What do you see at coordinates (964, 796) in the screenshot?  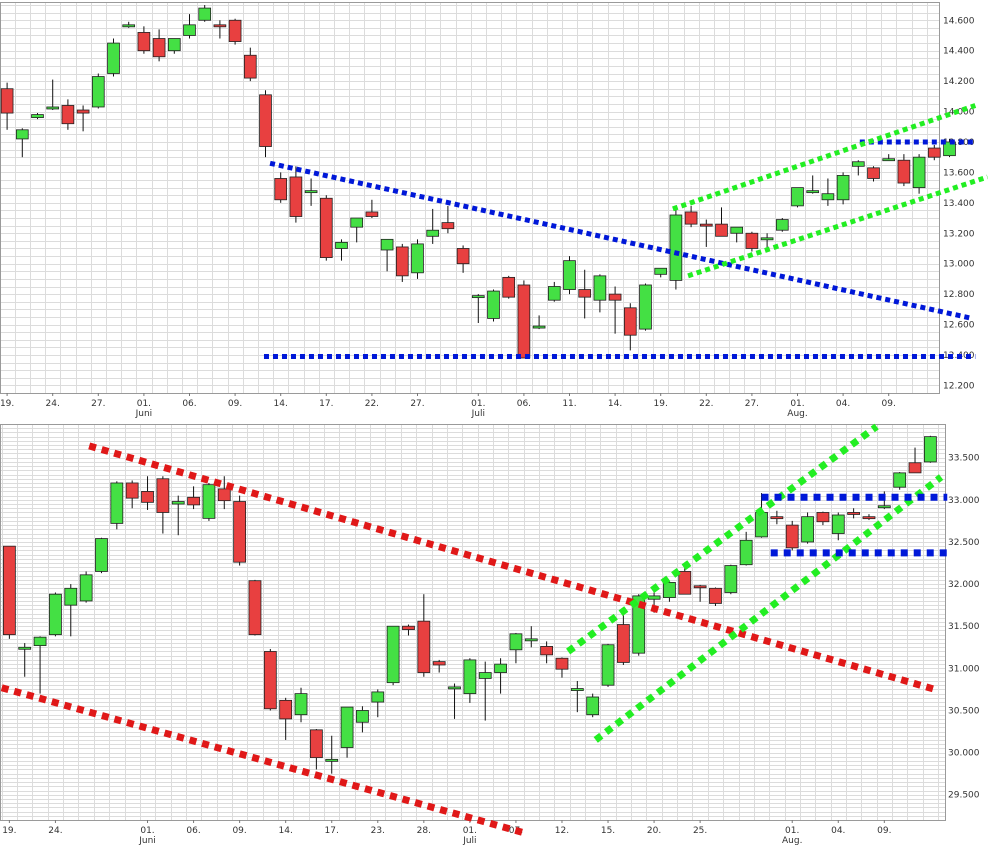 I see `y-tick-label: 29.500` at bounding box center [964, 796].